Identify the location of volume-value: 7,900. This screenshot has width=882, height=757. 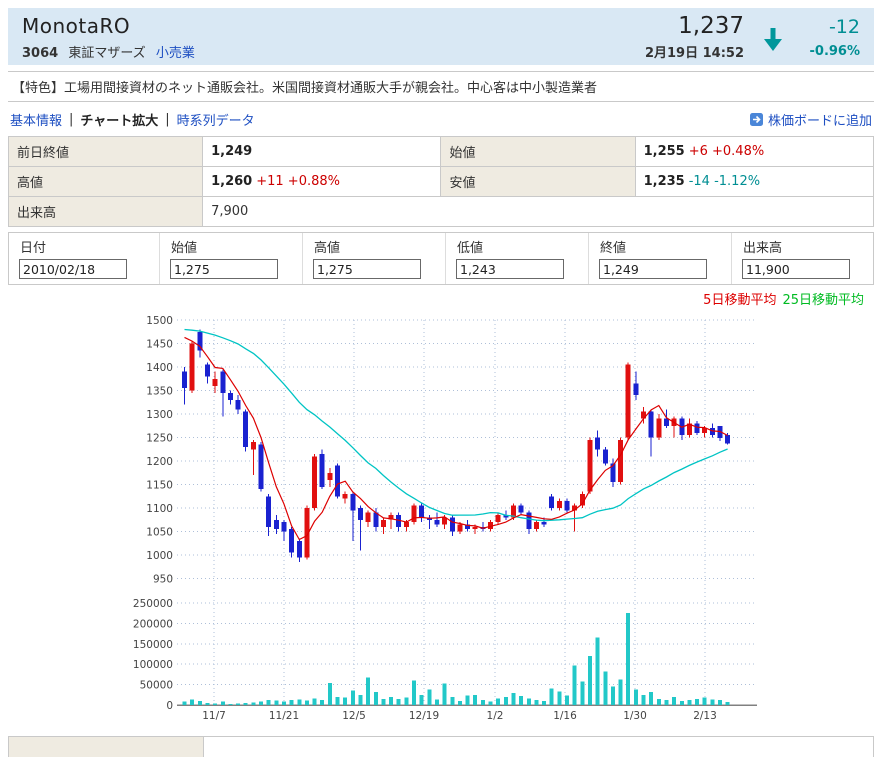
(538, 211).